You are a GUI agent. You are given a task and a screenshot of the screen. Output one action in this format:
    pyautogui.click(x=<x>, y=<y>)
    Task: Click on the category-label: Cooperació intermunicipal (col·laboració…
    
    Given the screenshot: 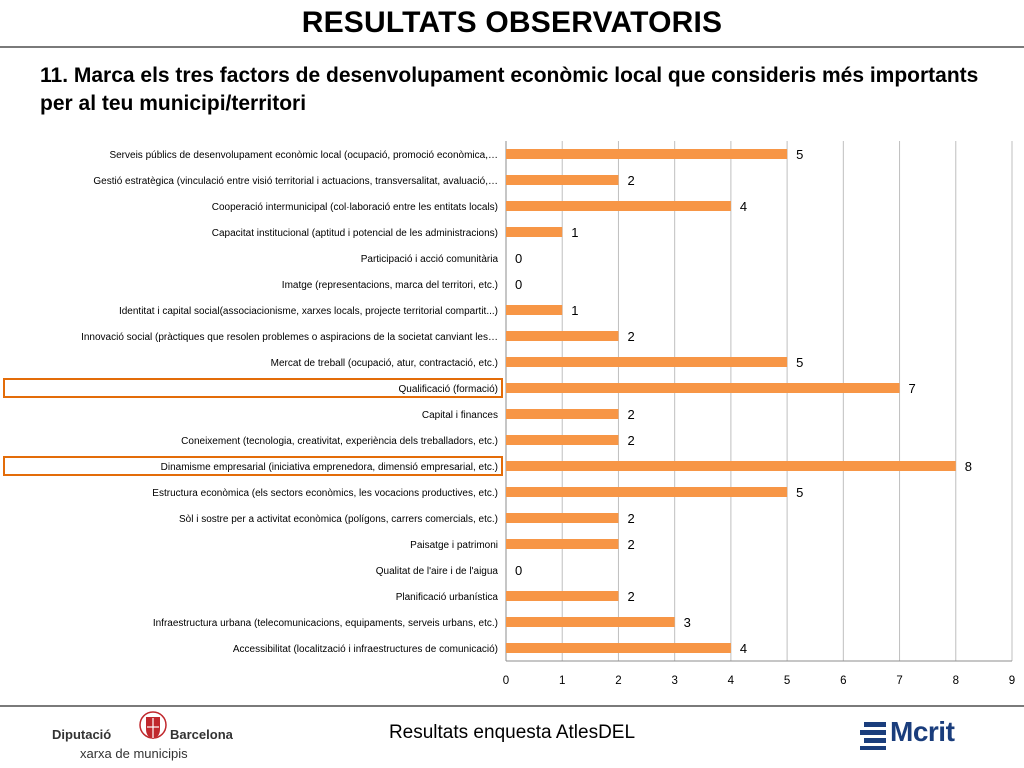 What is the action you would take?
    pyautogui.click(x=355, y=207)
    